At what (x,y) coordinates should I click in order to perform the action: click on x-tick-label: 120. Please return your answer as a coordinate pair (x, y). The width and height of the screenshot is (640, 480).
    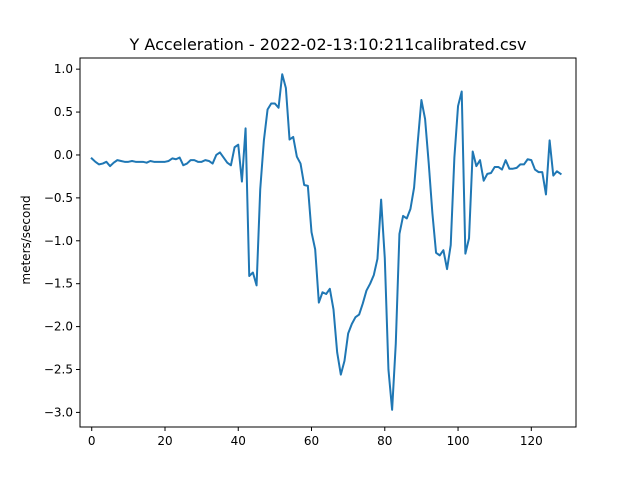
    Looking at the image, I should click on (531, 441).